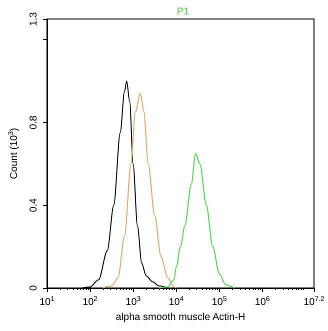 This screenshot has height=331, width=328. I want to click on y-tick-label: 0, so click(34, 287).